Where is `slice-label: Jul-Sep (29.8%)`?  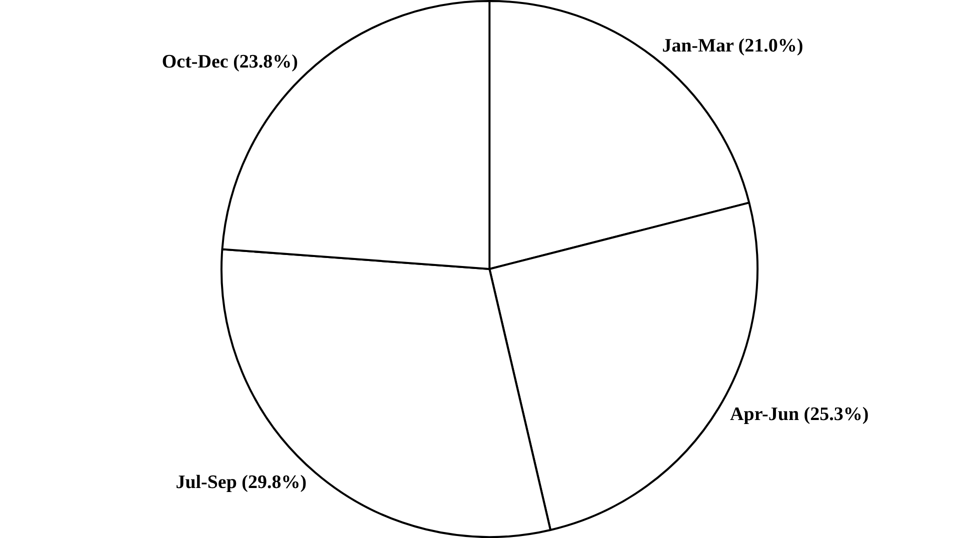
slice-label: Jul-Sep (29.8%) is located at coordinates (241, 482).